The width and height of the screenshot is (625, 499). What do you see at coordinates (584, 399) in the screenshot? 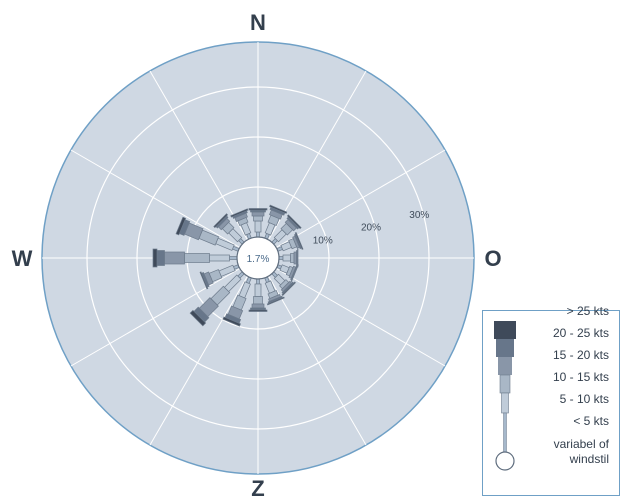
I see `legend-label-5-10: 5 - 10 kts` at bounding box center [584, 399].